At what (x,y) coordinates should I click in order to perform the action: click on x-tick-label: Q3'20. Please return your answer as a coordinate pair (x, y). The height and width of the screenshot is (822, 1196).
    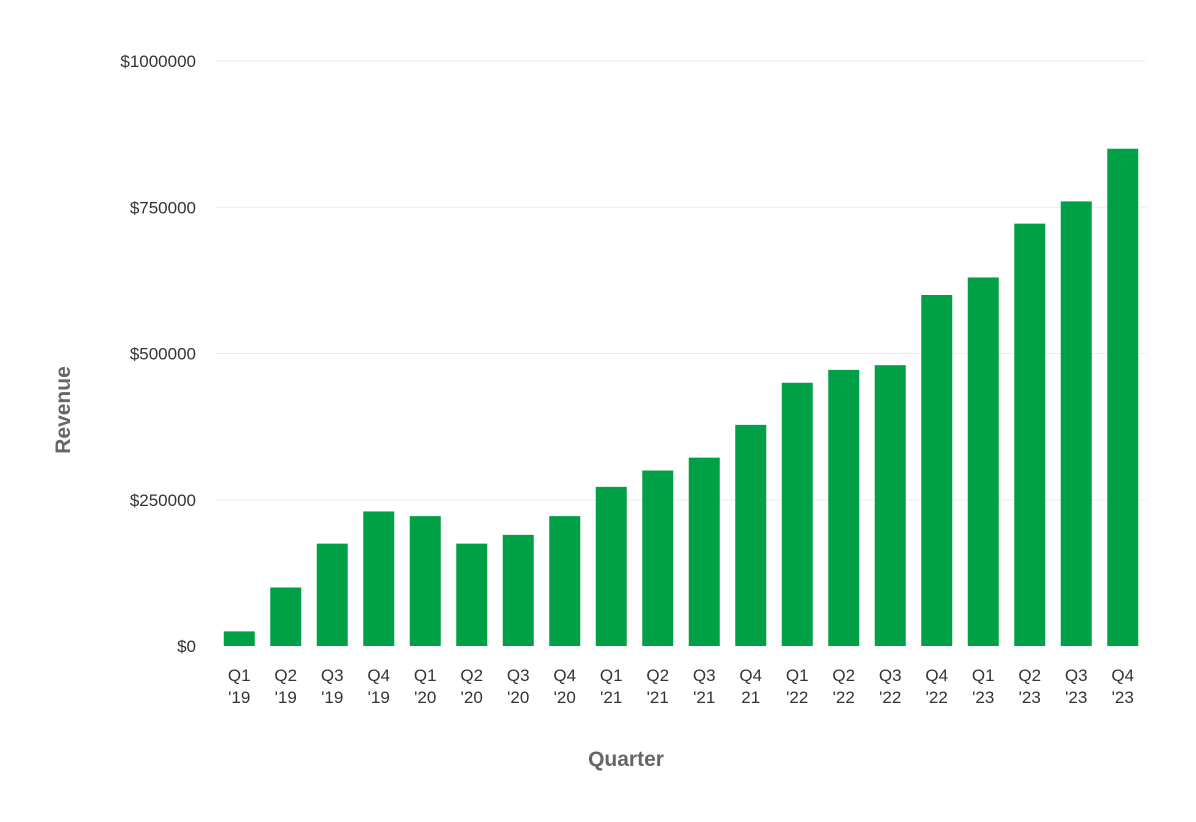
    Looking at the image, I should click on (518, 686).